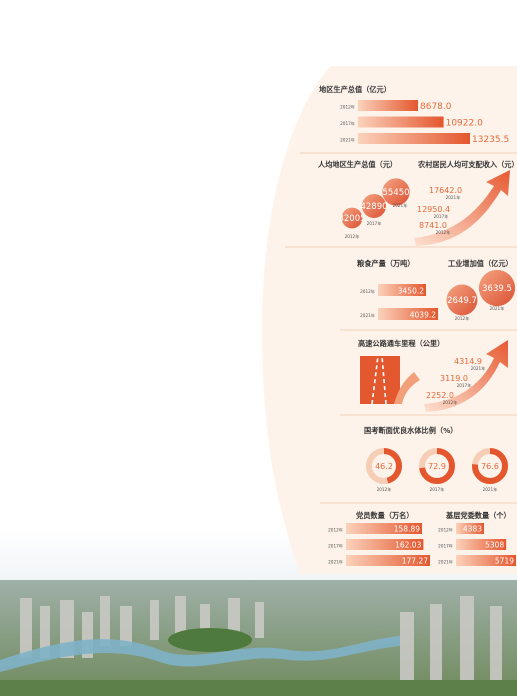 The image size is (517, 696). What do you see at coordinates (433, 209) in the screenshot?
I see `data-label: 12950.4` at bounding box center [433, 209].